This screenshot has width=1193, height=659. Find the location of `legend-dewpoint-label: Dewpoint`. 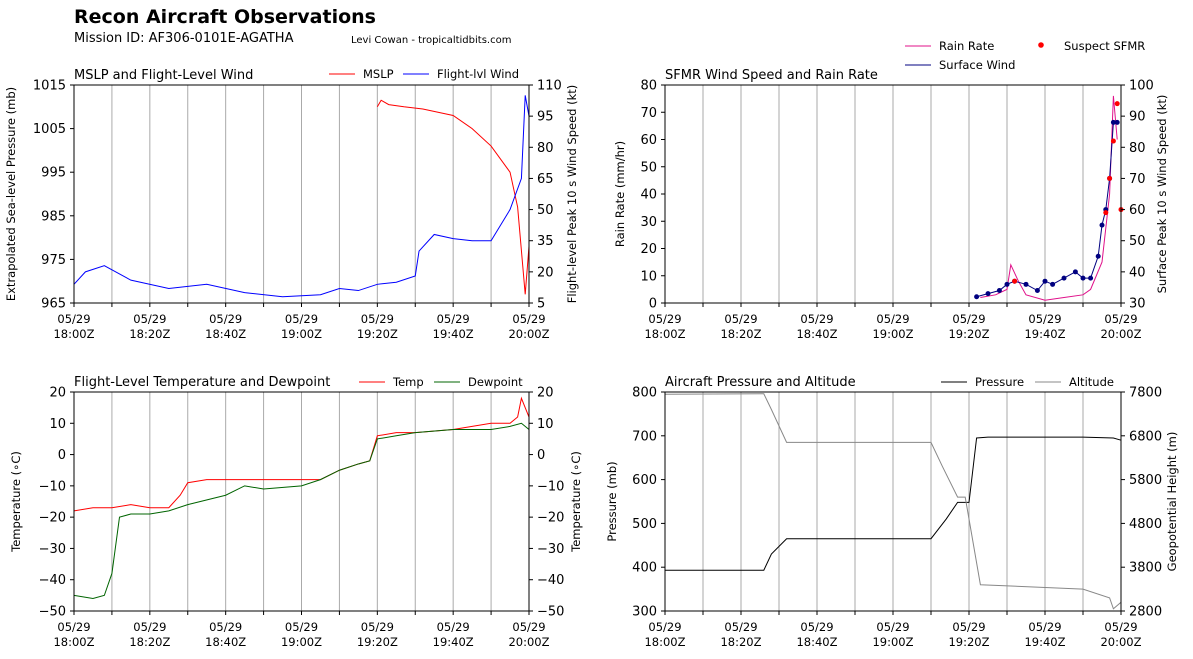

legend-dewpoint-label: Dewpoint is located at coordinates (495, 382).